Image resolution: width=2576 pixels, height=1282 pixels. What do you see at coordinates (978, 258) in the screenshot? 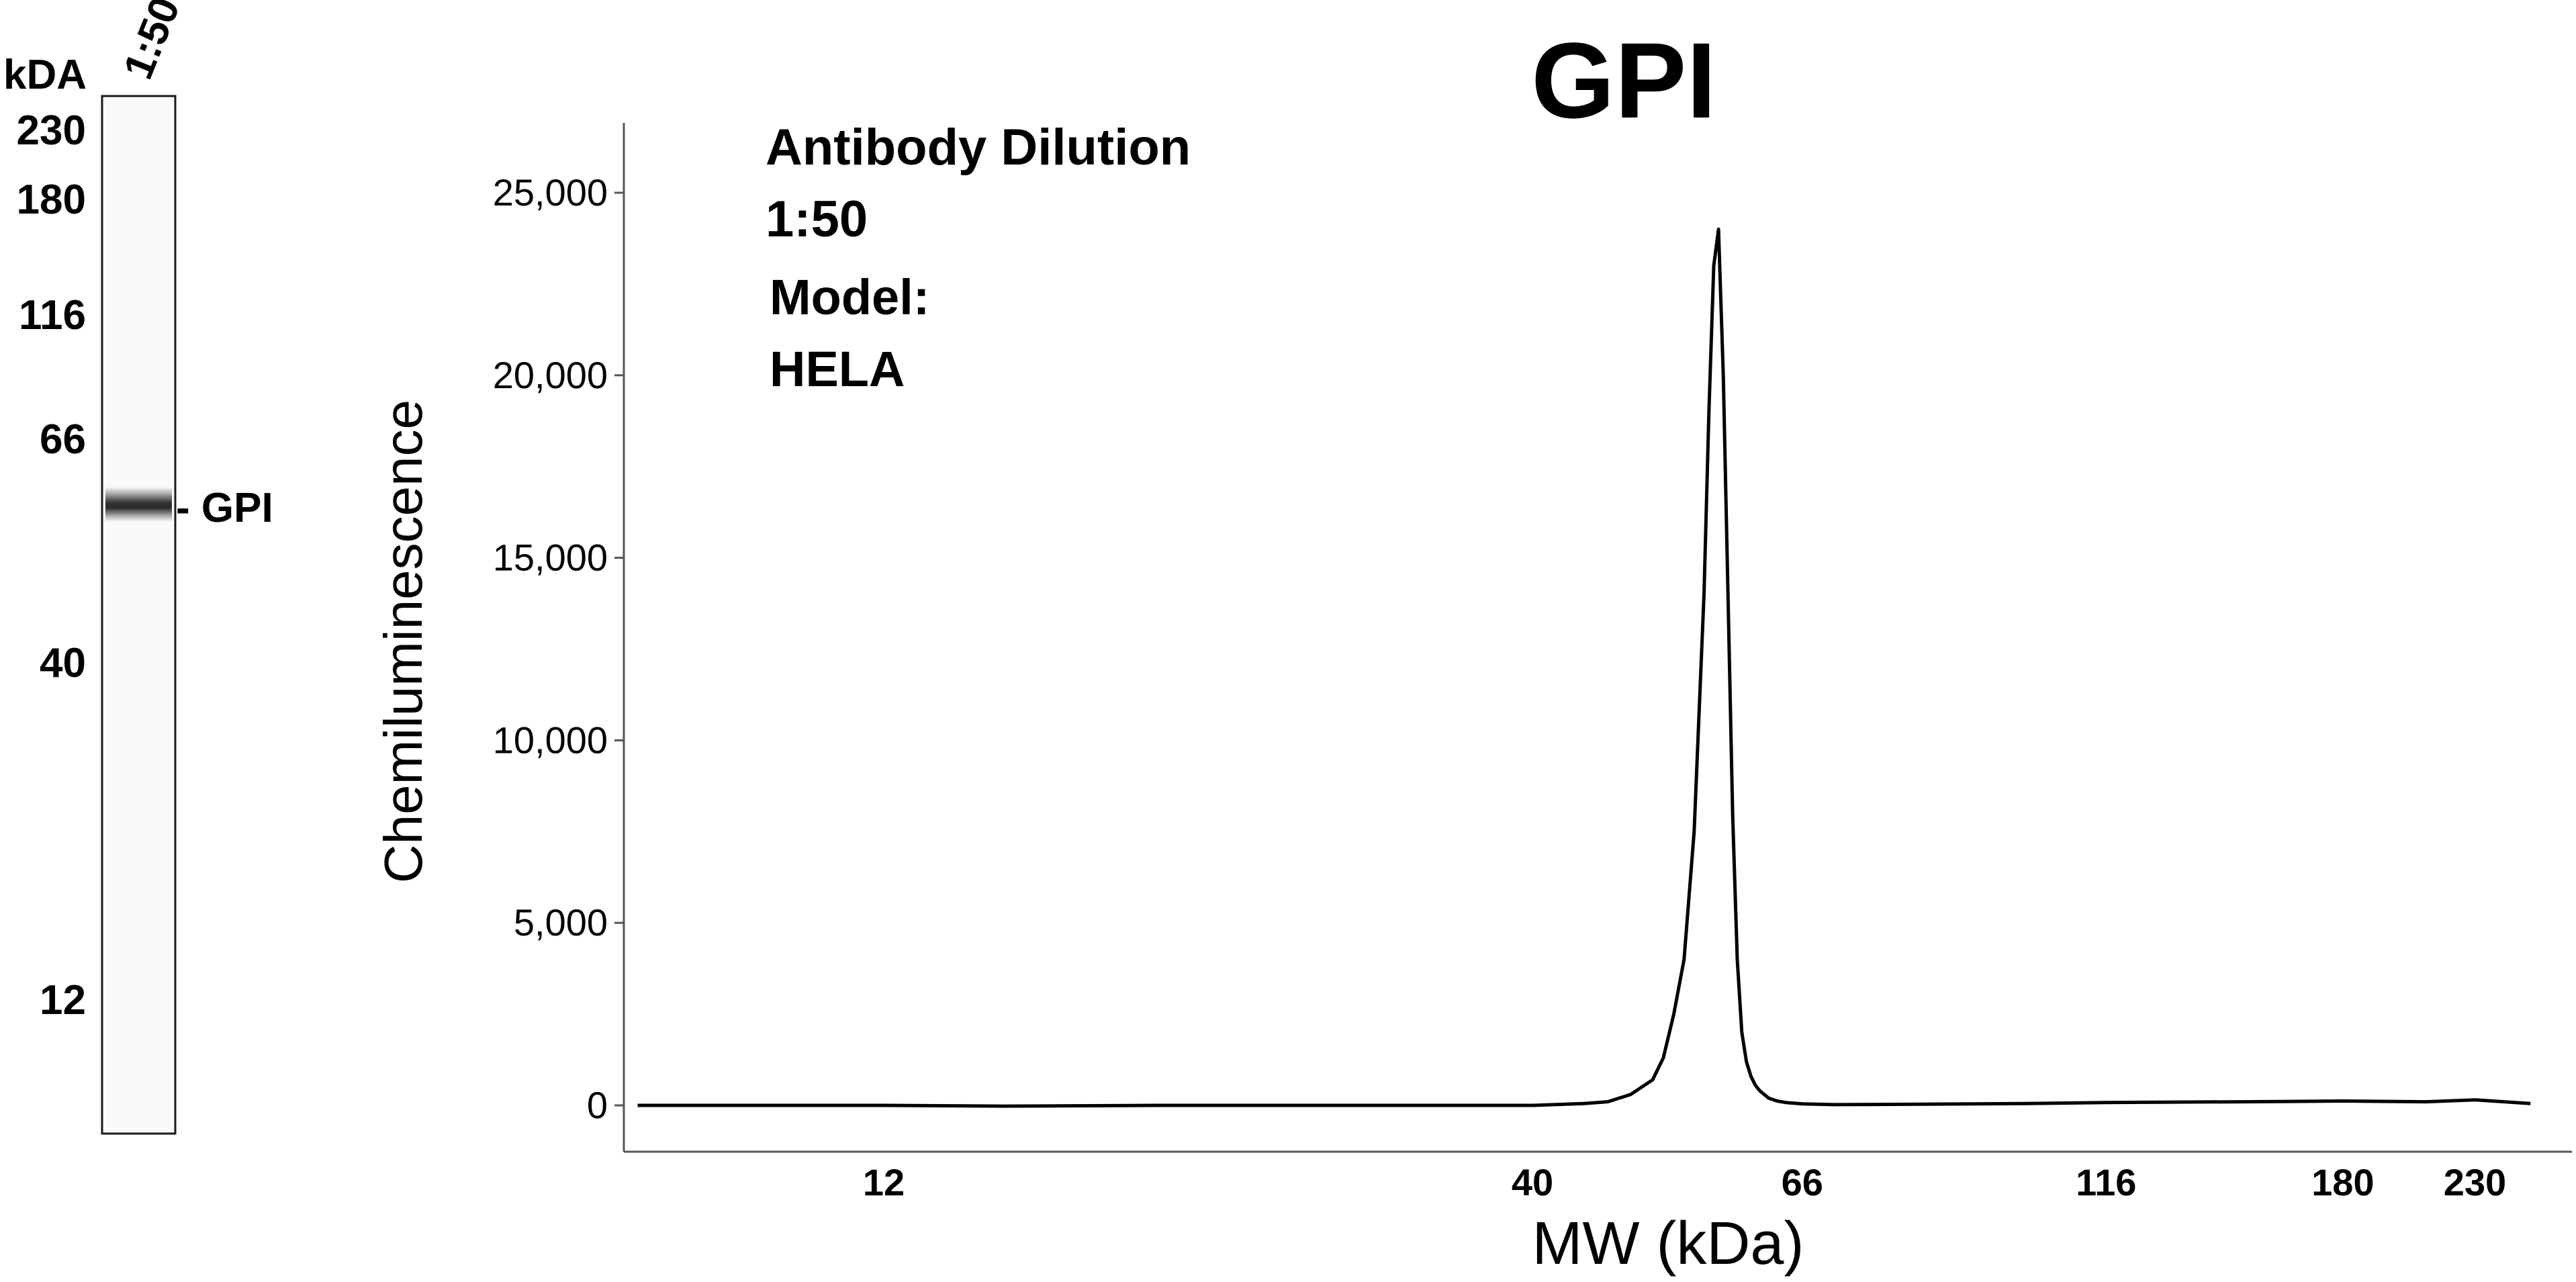
I see `annotation-block: Antibody Dilution 1:50 Model: HELA` at bounding box center [978, 258].